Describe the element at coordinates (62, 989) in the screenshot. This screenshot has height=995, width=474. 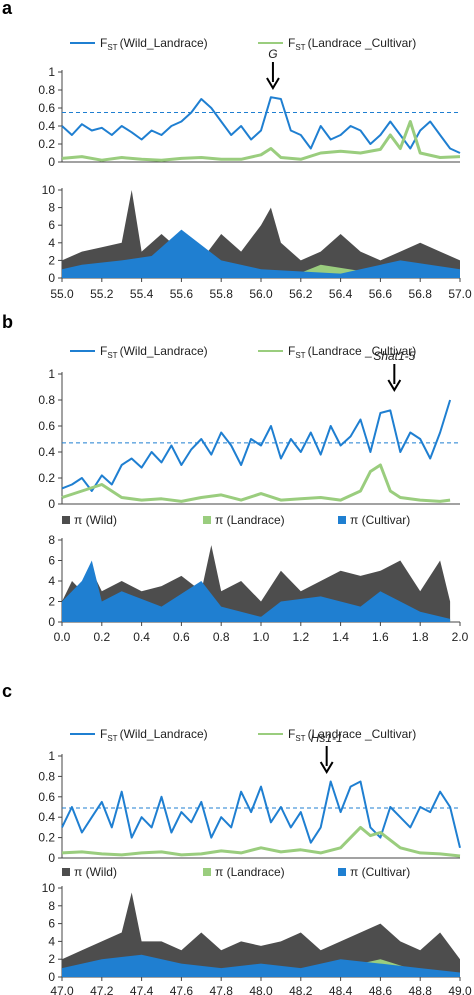
I see `x-tick-label: 47.0` at that location.